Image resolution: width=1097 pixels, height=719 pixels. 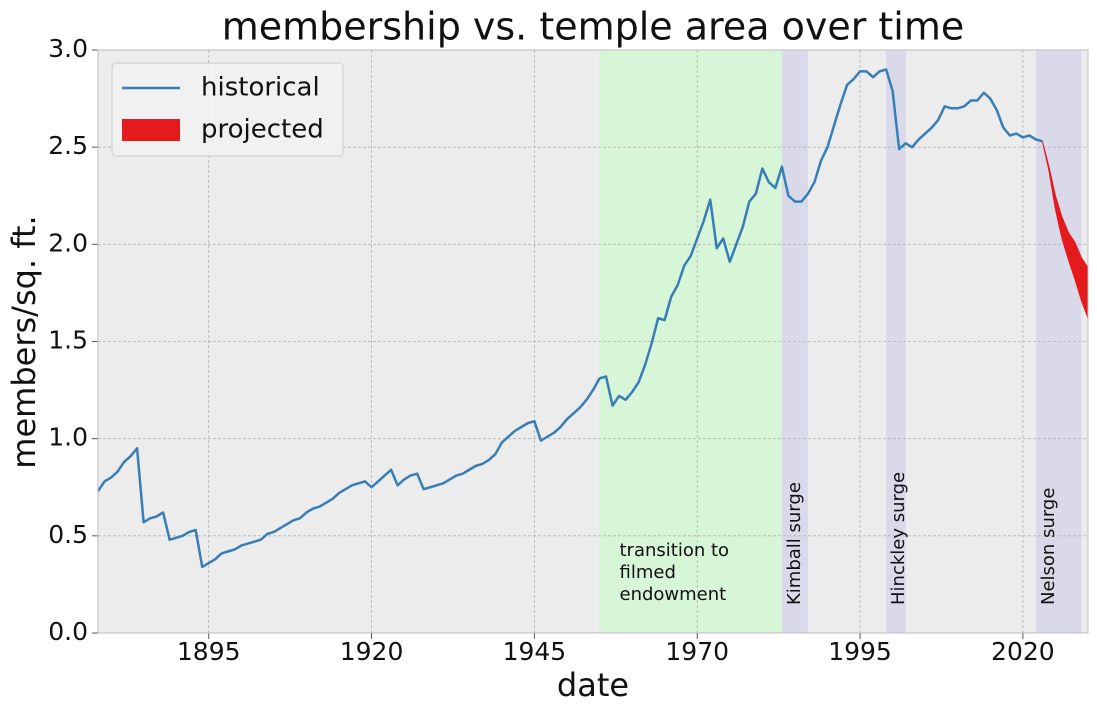 What do you see at coordinates (675, 550) in the screenshot?
I see `span-label: transition to` at bounding box center [675, 550].